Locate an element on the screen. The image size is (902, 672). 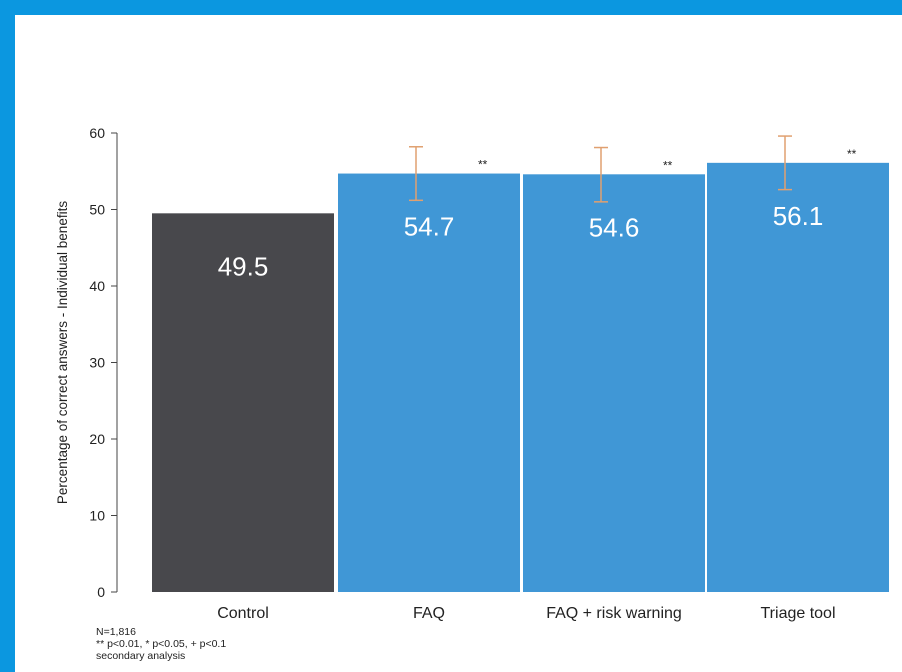
y-tick-label: 10 is located at coordinates (97, 516).